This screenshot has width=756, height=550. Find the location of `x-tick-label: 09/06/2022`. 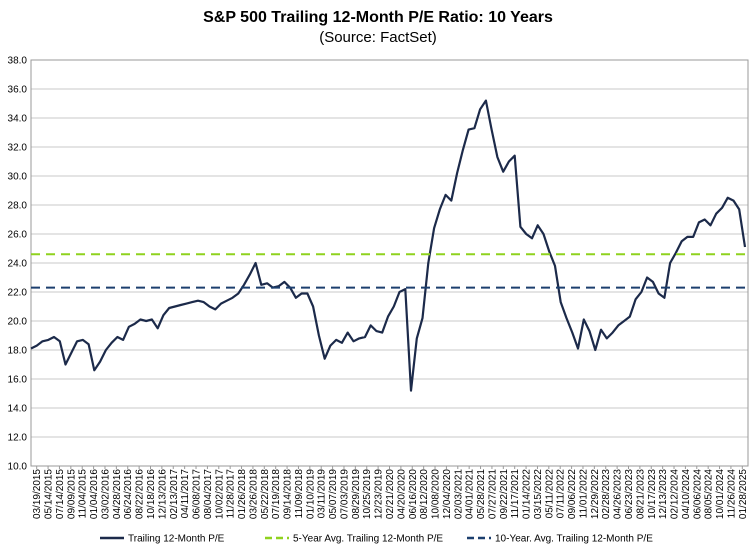

x-tick-label: 09/06/2022 is located at coordinates (572, 494).